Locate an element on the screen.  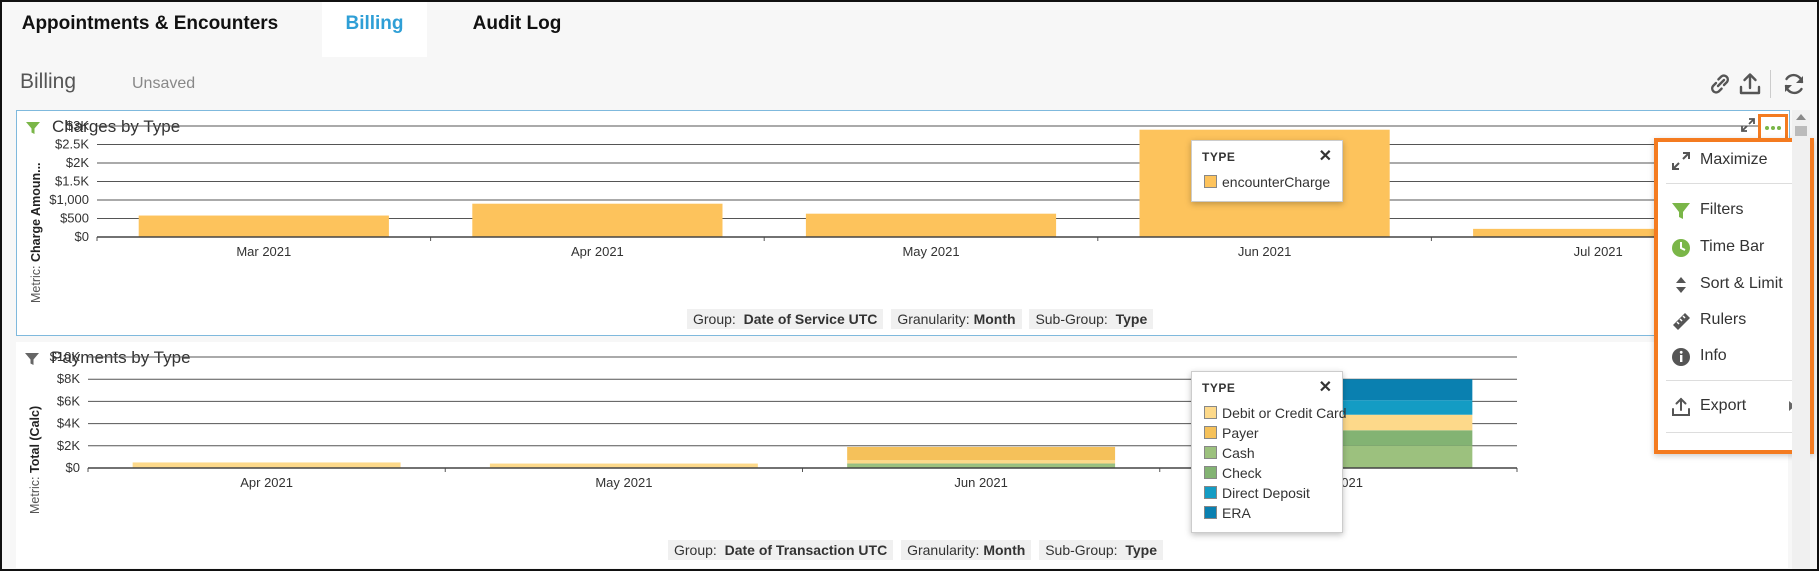
legend-item: Check is located at coordinates (1233, 473).